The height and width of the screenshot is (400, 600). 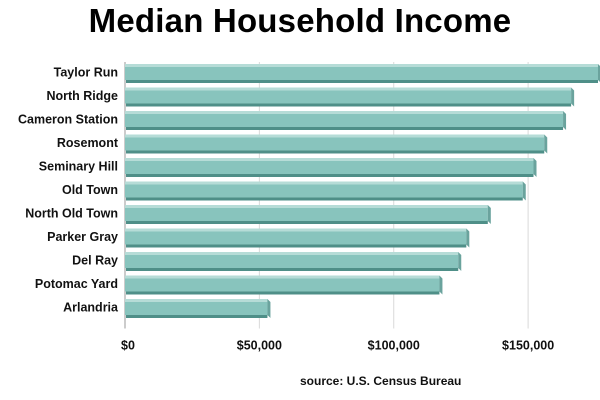 I want to click on x-tick-label: $150,000, so click(x=528, y=346).